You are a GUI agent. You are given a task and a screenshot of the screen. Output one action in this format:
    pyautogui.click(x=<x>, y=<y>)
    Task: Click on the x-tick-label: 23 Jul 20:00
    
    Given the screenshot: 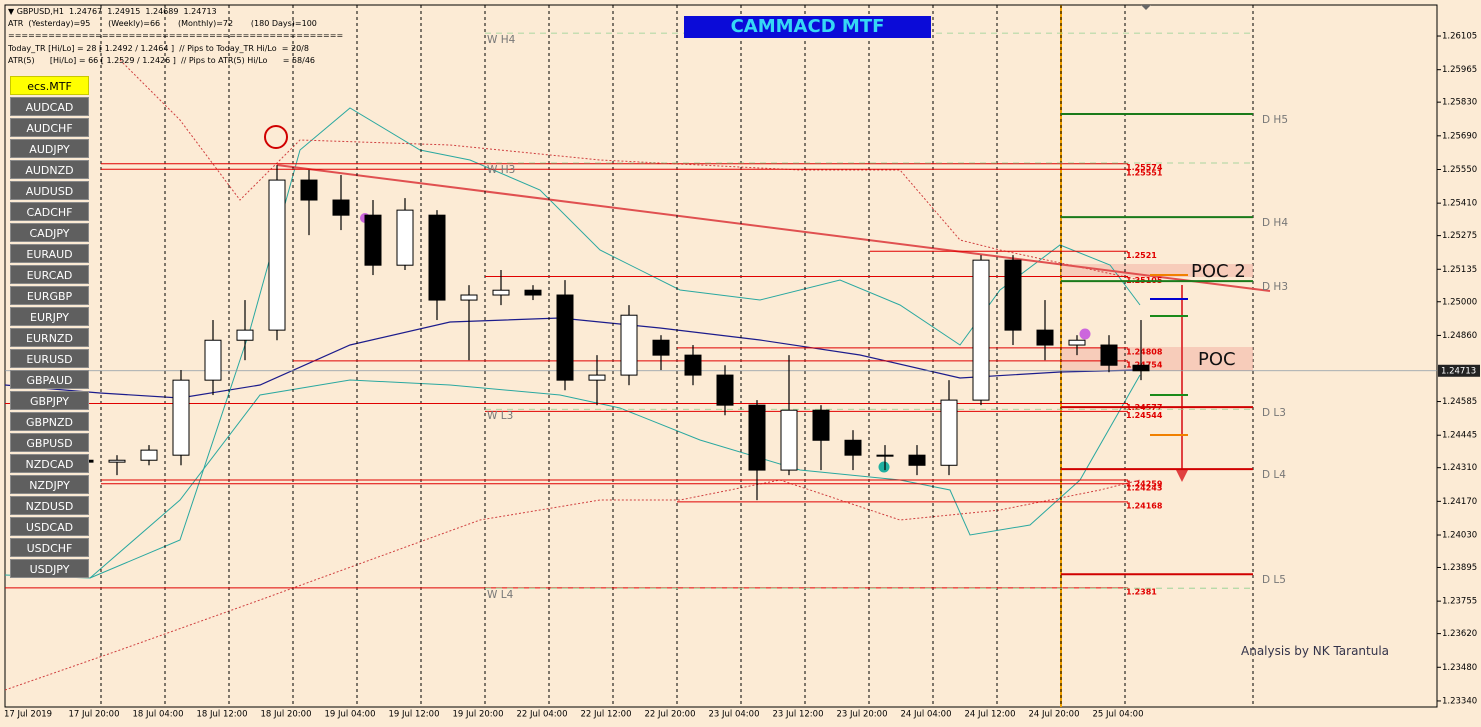 What is the action you would take?
    pyautogui.click(x=862, y=715)
    